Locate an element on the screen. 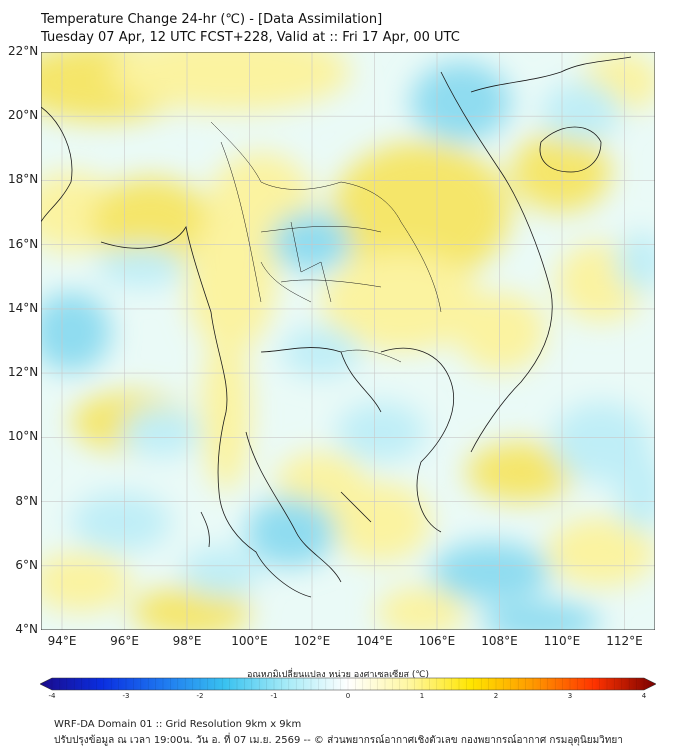  lon-tick-label: 110°E is located at coordinates (562, 641).